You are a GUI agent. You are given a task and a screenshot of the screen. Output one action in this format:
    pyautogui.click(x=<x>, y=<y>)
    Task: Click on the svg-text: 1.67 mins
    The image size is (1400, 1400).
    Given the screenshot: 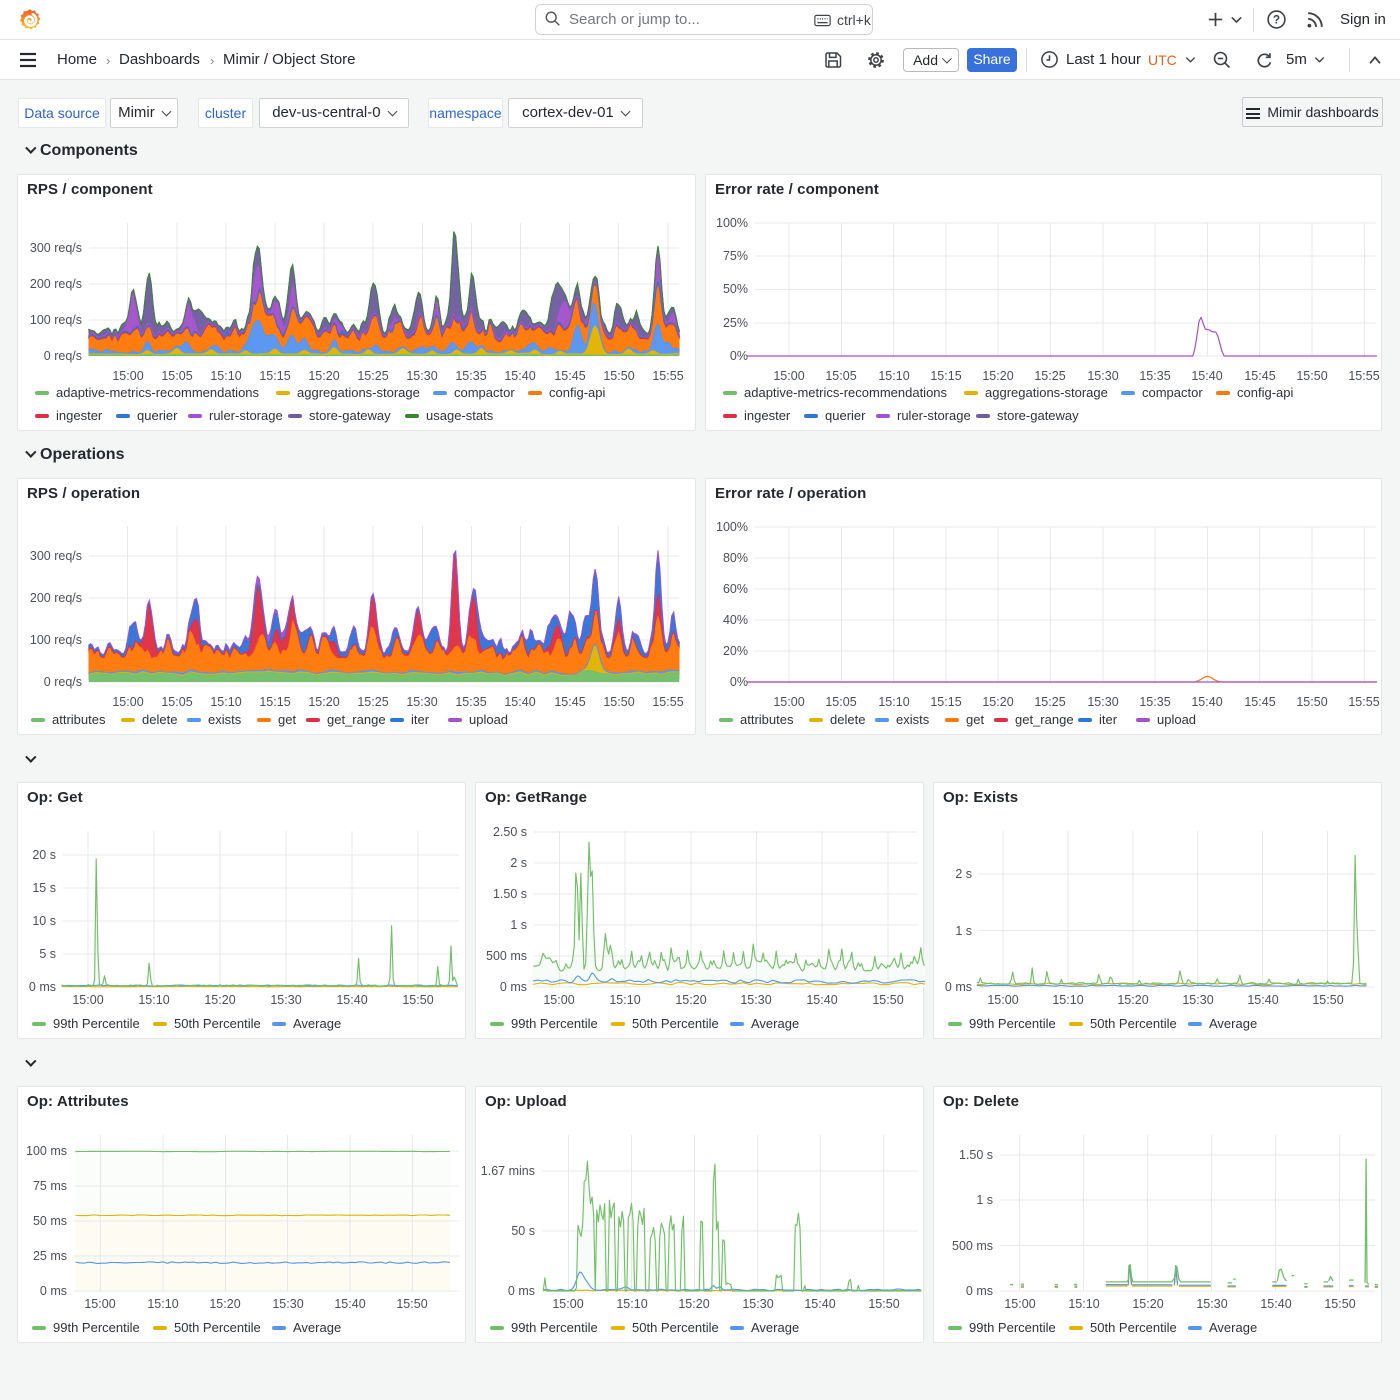 What is the action you would take?
    pyautogui.click(x=508, y=1171)
    